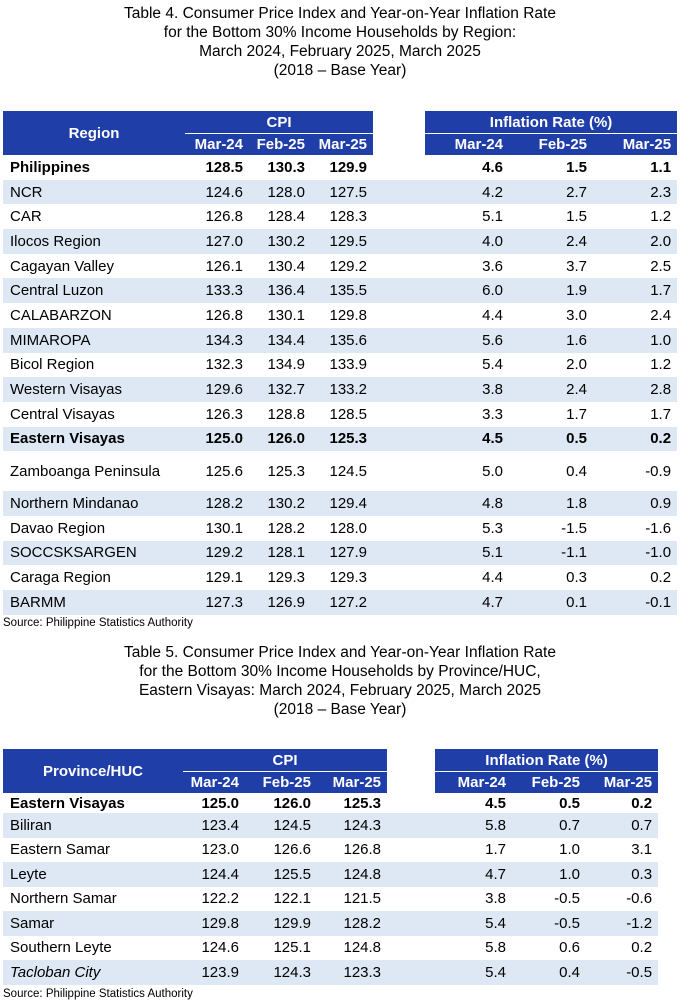 The width and height of the screenshot is (680, 1006). I want to click on inflation-value: 4.5, so click(496, 803).